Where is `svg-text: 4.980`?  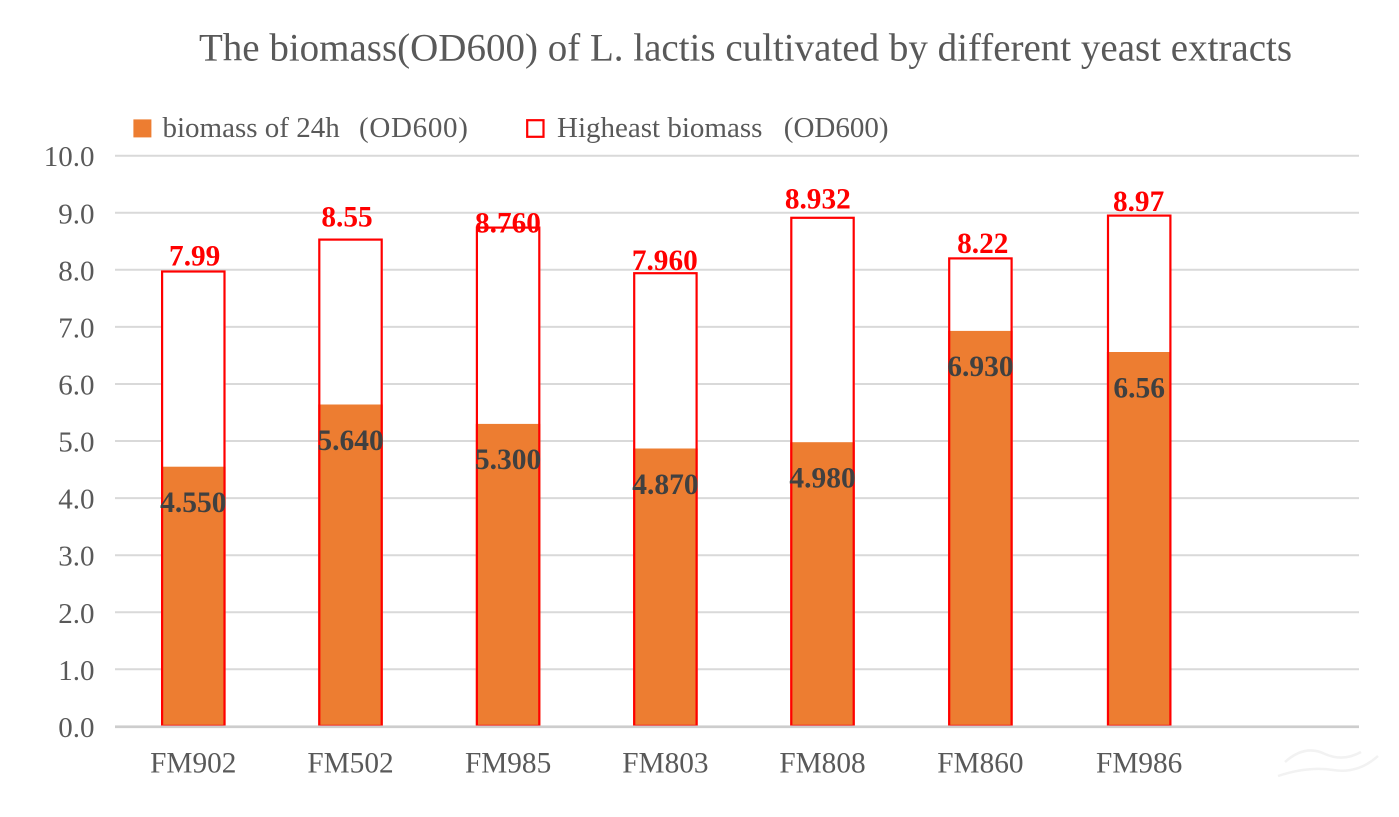 svg-text: 4.980 is located at coordinates (822, 479).